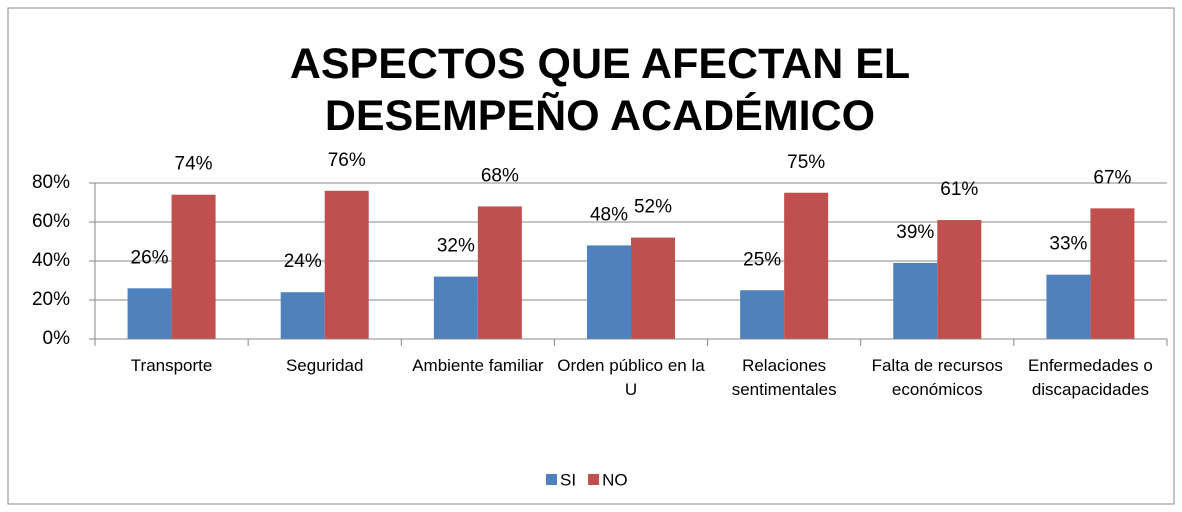  What do you see at coordinates (609, 214) in the screenshot?
I see `data-label: 48%` at bounding box center [609, 214].